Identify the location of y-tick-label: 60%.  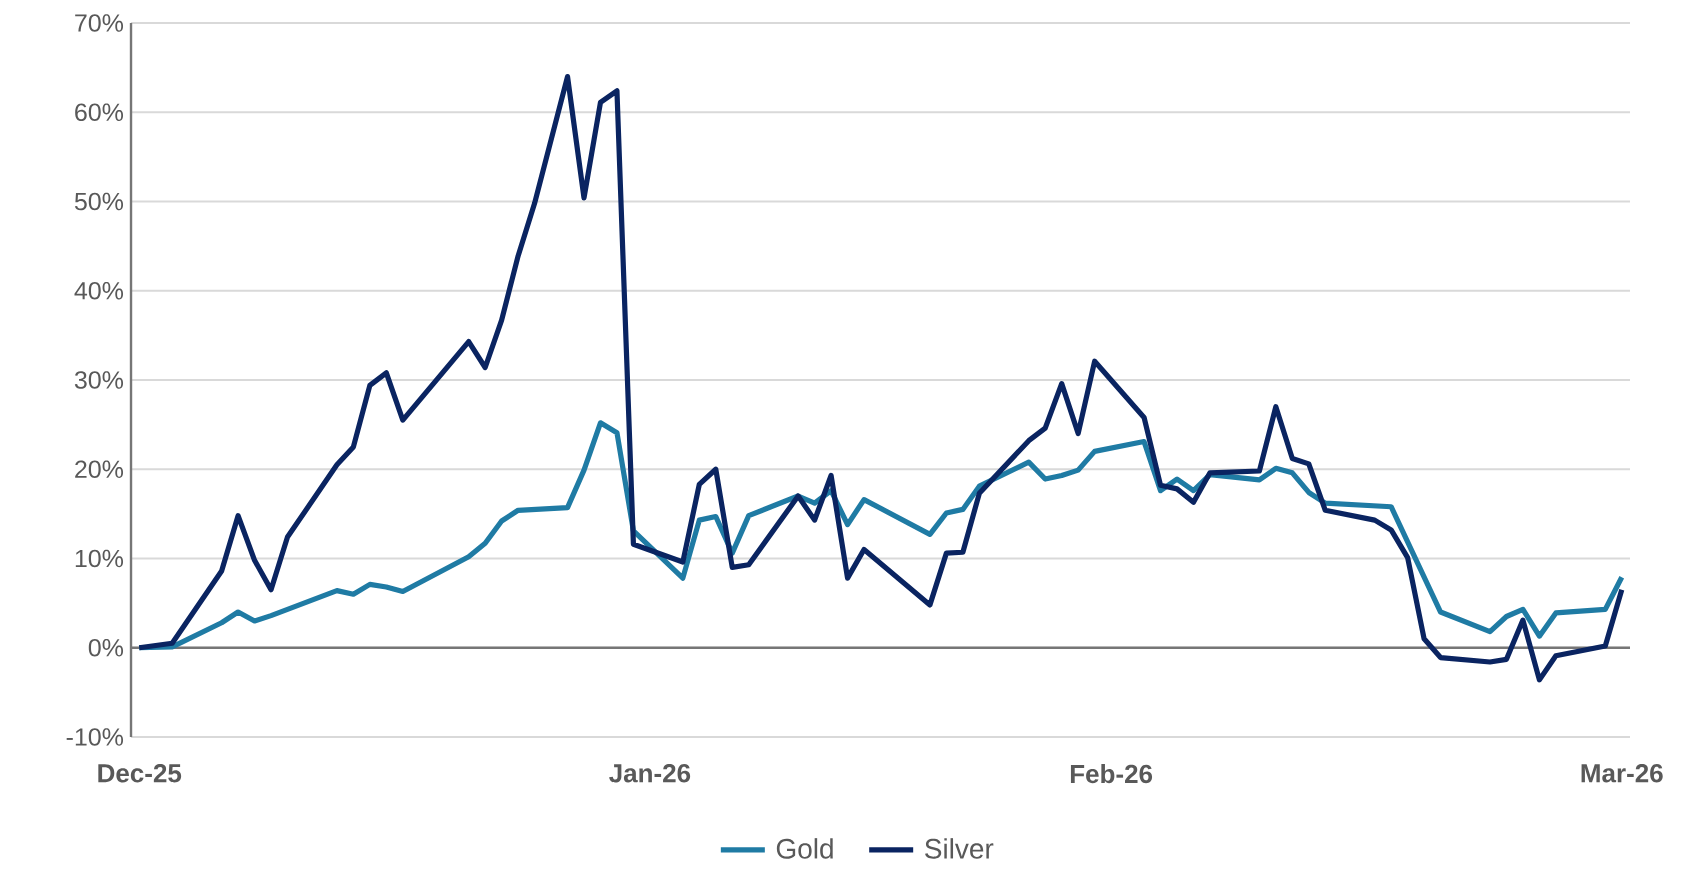
(99, 112).